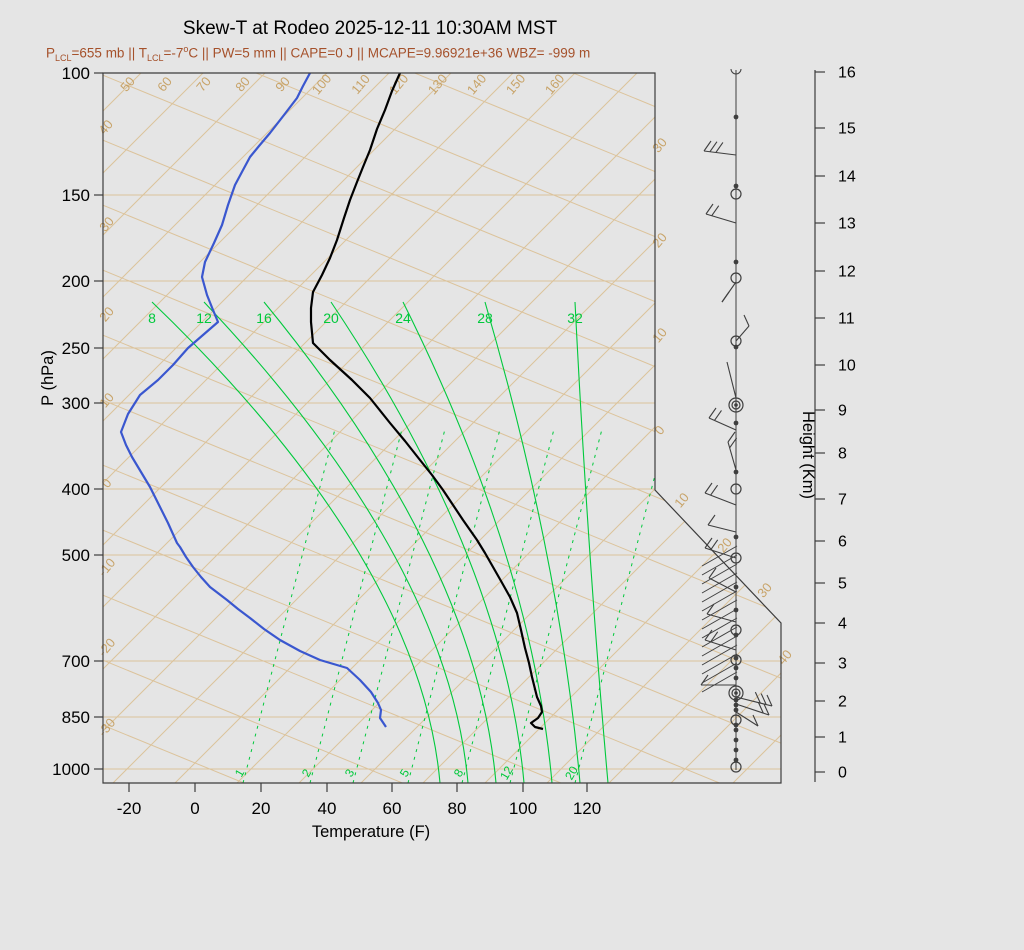  Describe the element at coordinates (403, 318) in the screenshot. I see `moist-adiabat-label: 24` at that location.